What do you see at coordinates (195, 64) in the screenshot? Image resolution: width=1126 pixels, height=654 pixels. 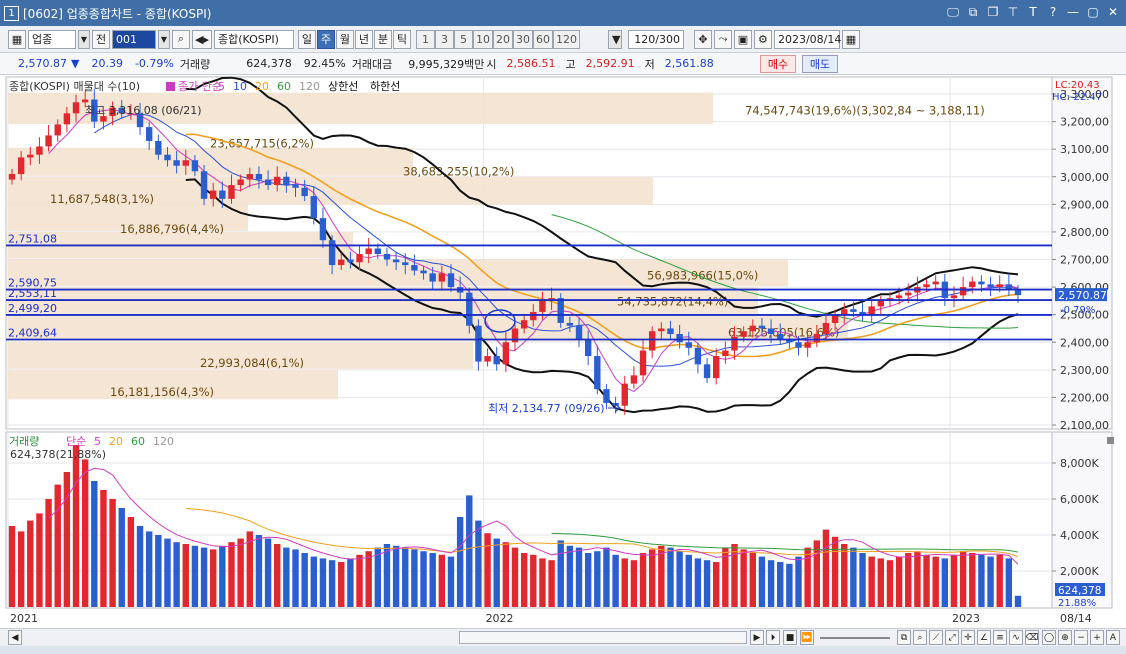 I see `volume-label: 거래량` at bounding box center [195, 64].